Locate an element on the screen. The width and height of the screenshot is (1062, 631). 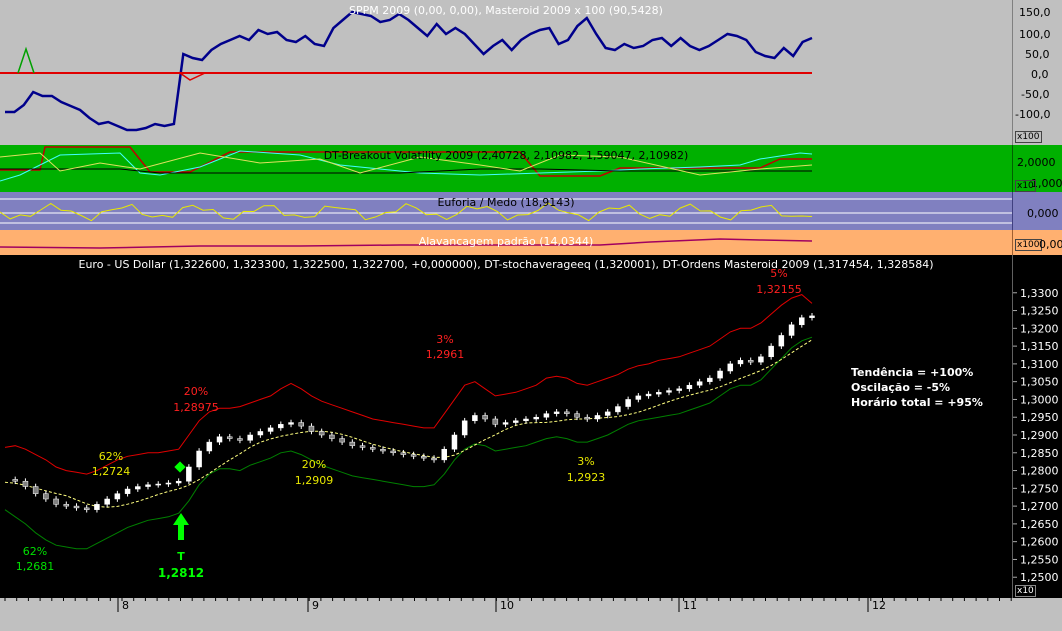
ann-price: 1,2923 is located at coordinates (586, 477).